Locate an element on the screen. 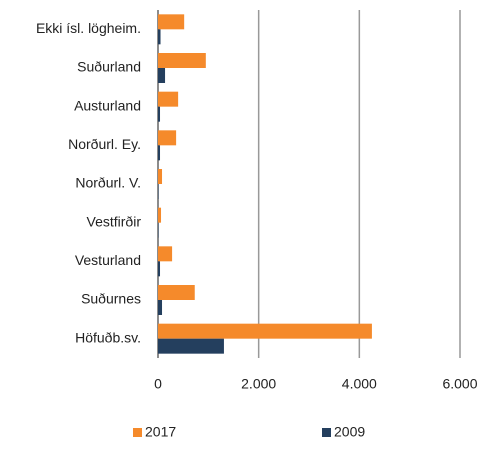 This screenshot has width=496, height=449. y-tick-label: Norðurl. V. is located at coordinates (108, 183).